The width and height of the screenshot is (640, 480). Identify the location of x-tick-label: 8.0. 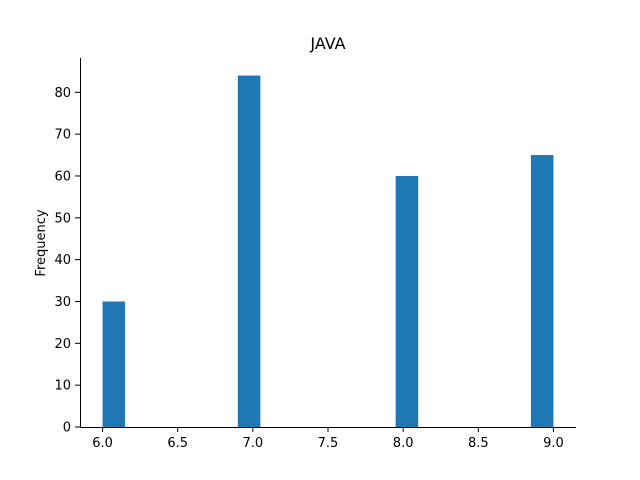
(403, 443).